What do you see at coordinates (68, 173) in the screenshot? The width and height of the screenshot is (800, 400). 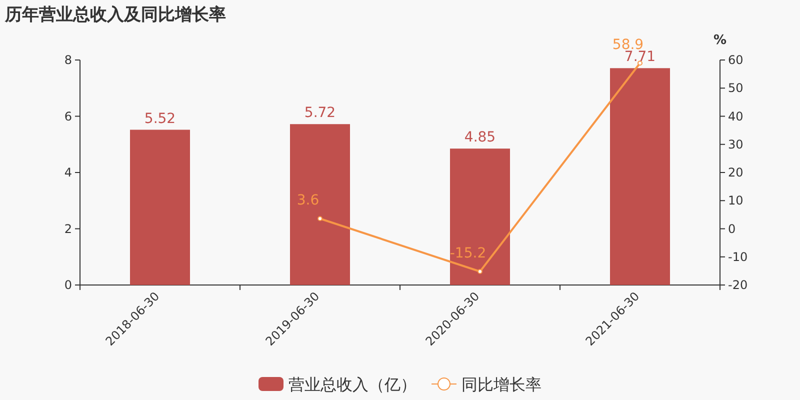 I see `y-tick-label: 4` at bounding box center [68, 173].